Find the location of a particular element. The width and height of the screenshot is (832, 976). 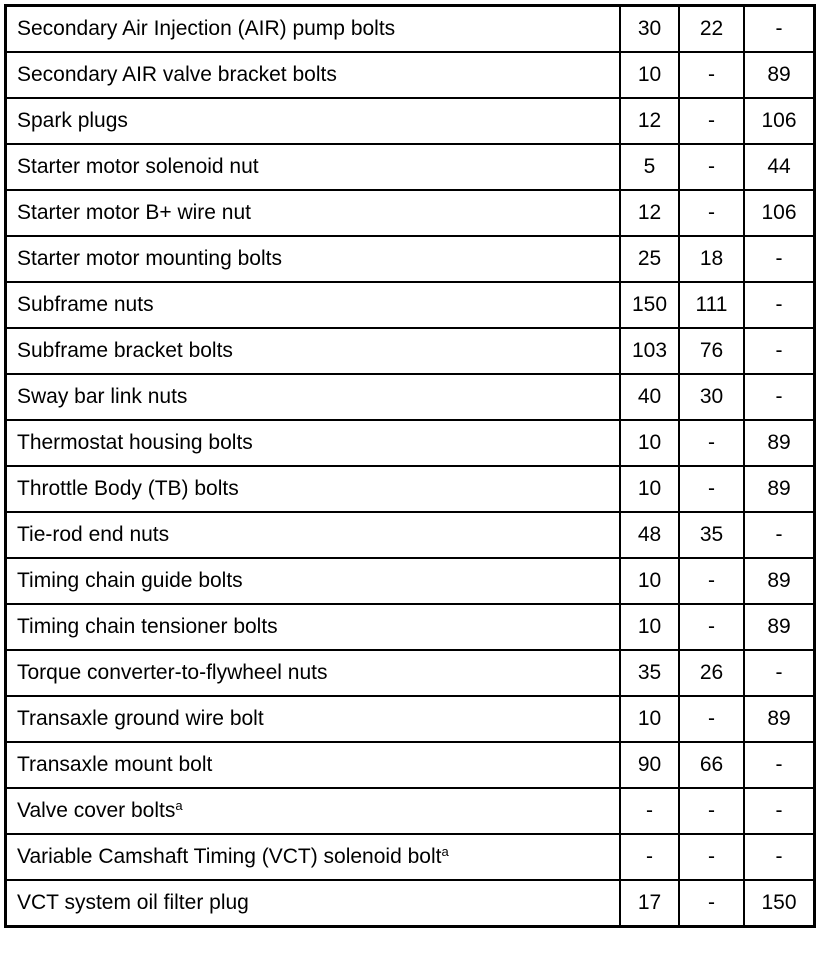

table-row: Starter motor solenoid nut 5-44 is located at coordinates (410, 167).